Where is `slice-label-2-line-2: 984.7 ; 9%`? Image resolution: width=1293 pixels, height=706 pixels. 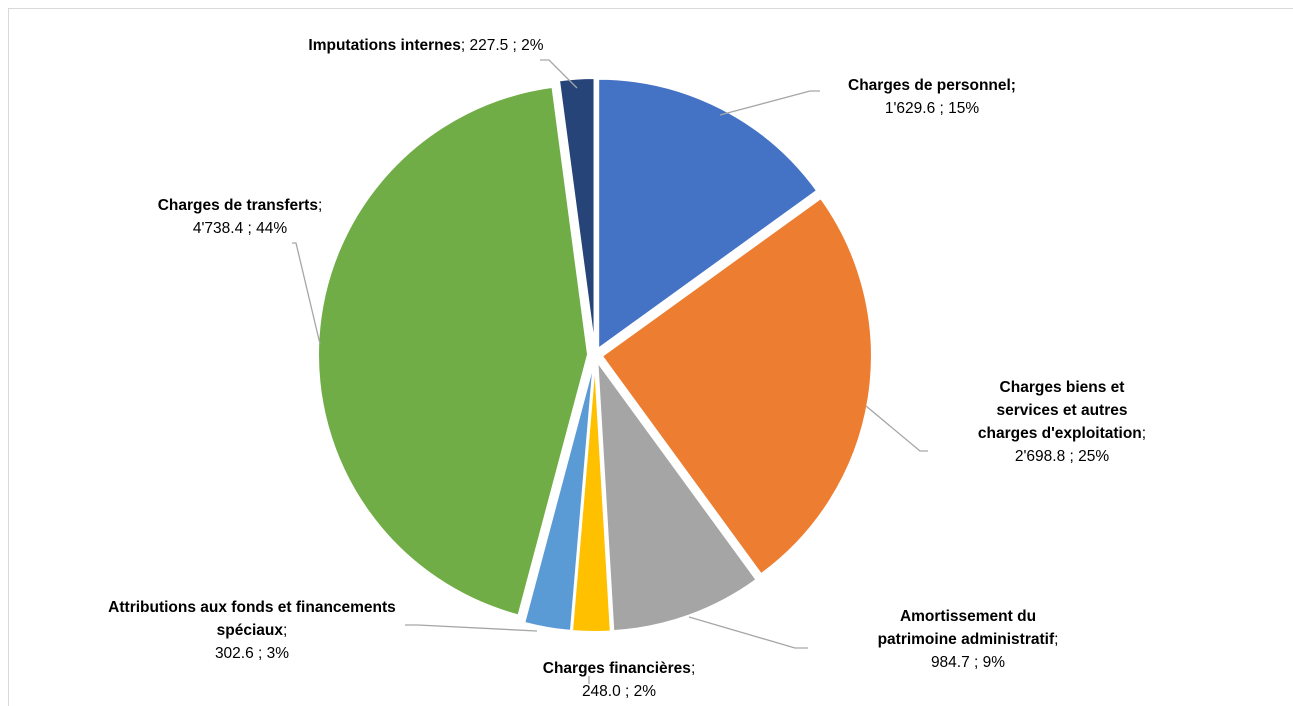 slice-label-2-line-2: 984.7 ; 9% is located at coordinates (968, 662).